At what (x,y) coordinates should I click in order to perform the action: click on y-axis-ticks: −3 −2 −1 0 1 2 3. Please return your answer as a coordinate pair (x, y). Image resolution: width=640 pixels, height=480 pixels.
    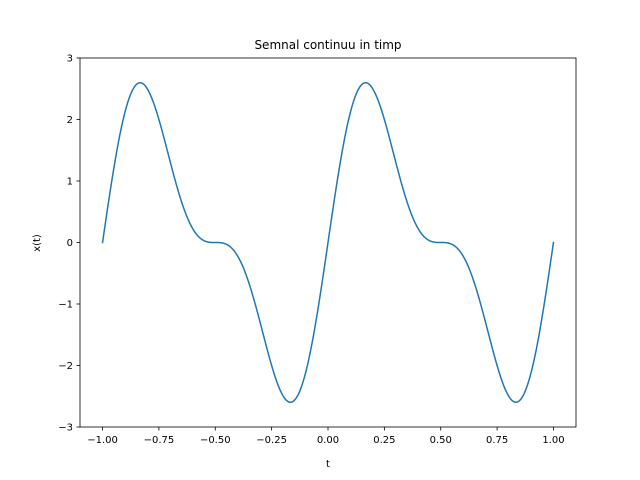
    Looking at the image, I should click on (69, 244).